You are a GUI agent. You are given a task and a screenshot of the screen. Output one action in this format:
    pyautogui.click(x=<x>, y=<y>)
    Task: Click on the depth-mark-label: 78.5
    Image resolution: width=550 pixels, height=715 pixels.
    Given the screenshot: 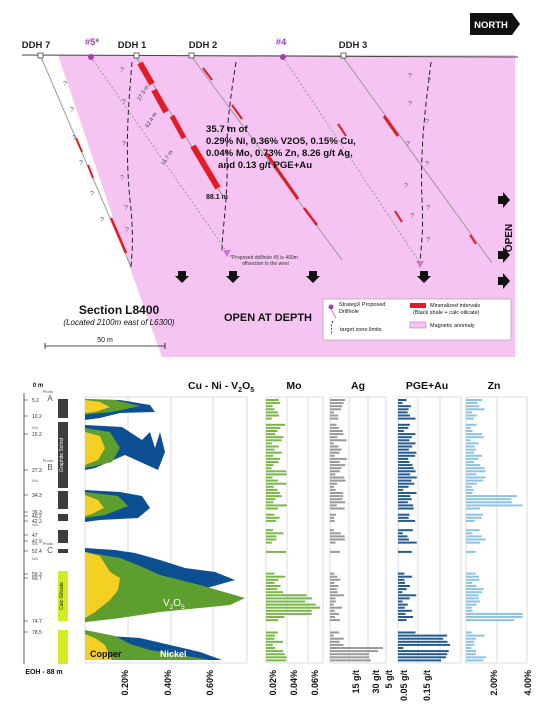 What is the action you would take?
    pyautogui.click(x=37, y=633)
    